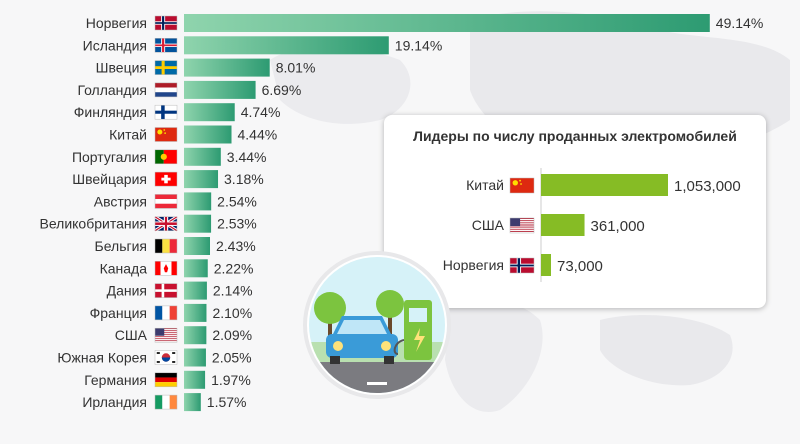 Image resolution: width=800 pixels, height=444 pixels. I want to click on bar-row: Великобритания 2.53%, so click(148, 223).